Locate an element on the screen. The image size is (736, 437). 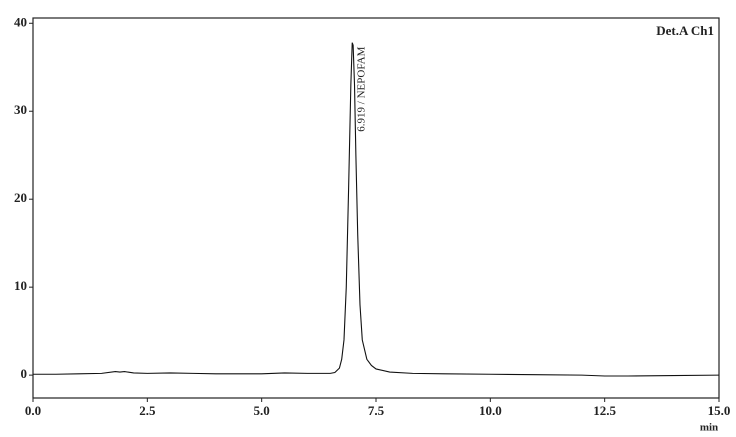
y-tick-label: 0 is located at coordinates (24, 373).